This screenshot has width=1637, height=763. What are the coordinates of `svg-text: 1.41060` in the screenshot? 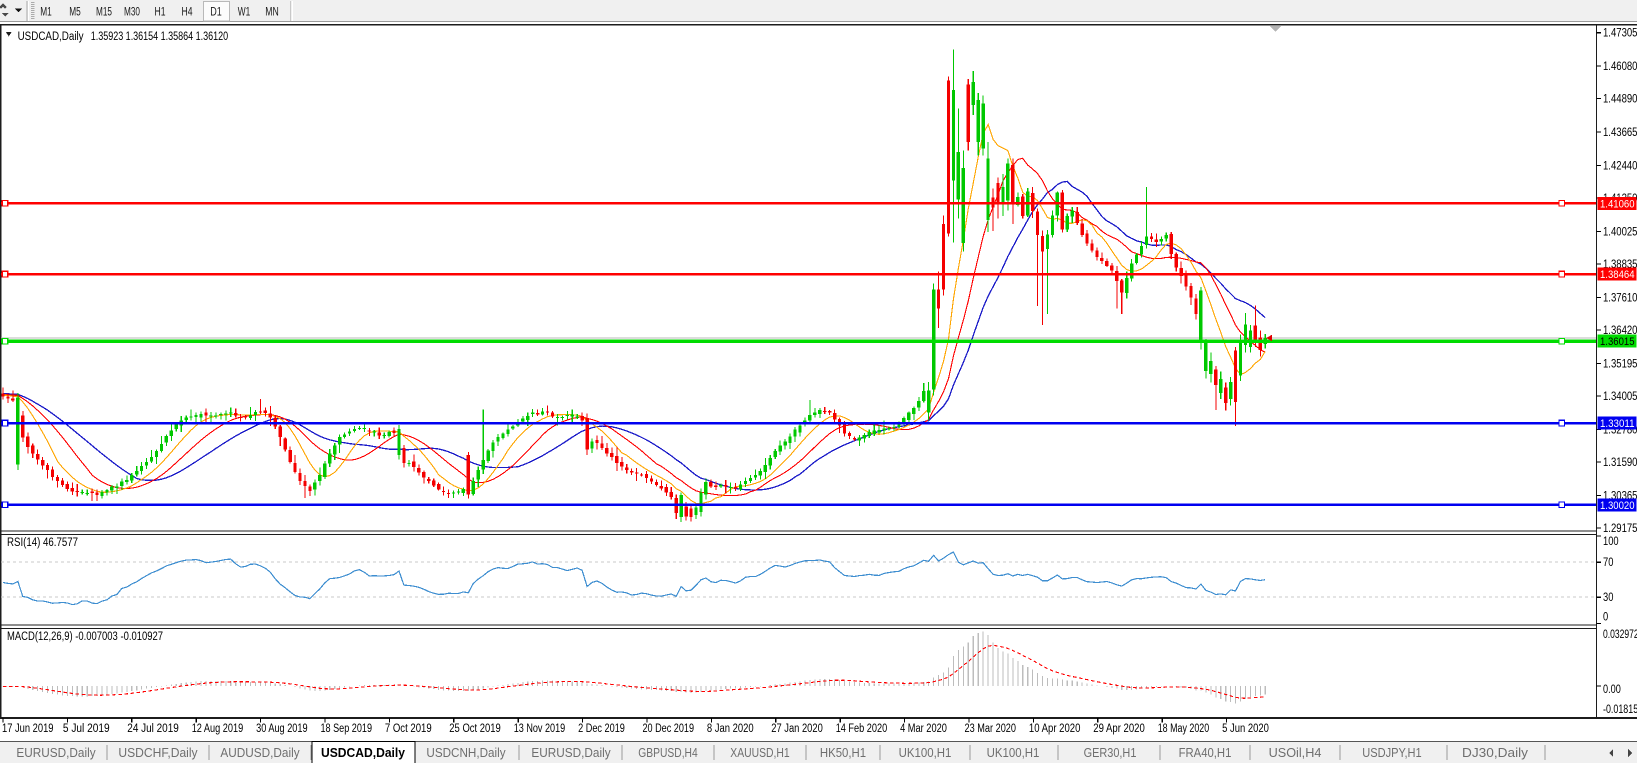 It's located at (1617, 204).